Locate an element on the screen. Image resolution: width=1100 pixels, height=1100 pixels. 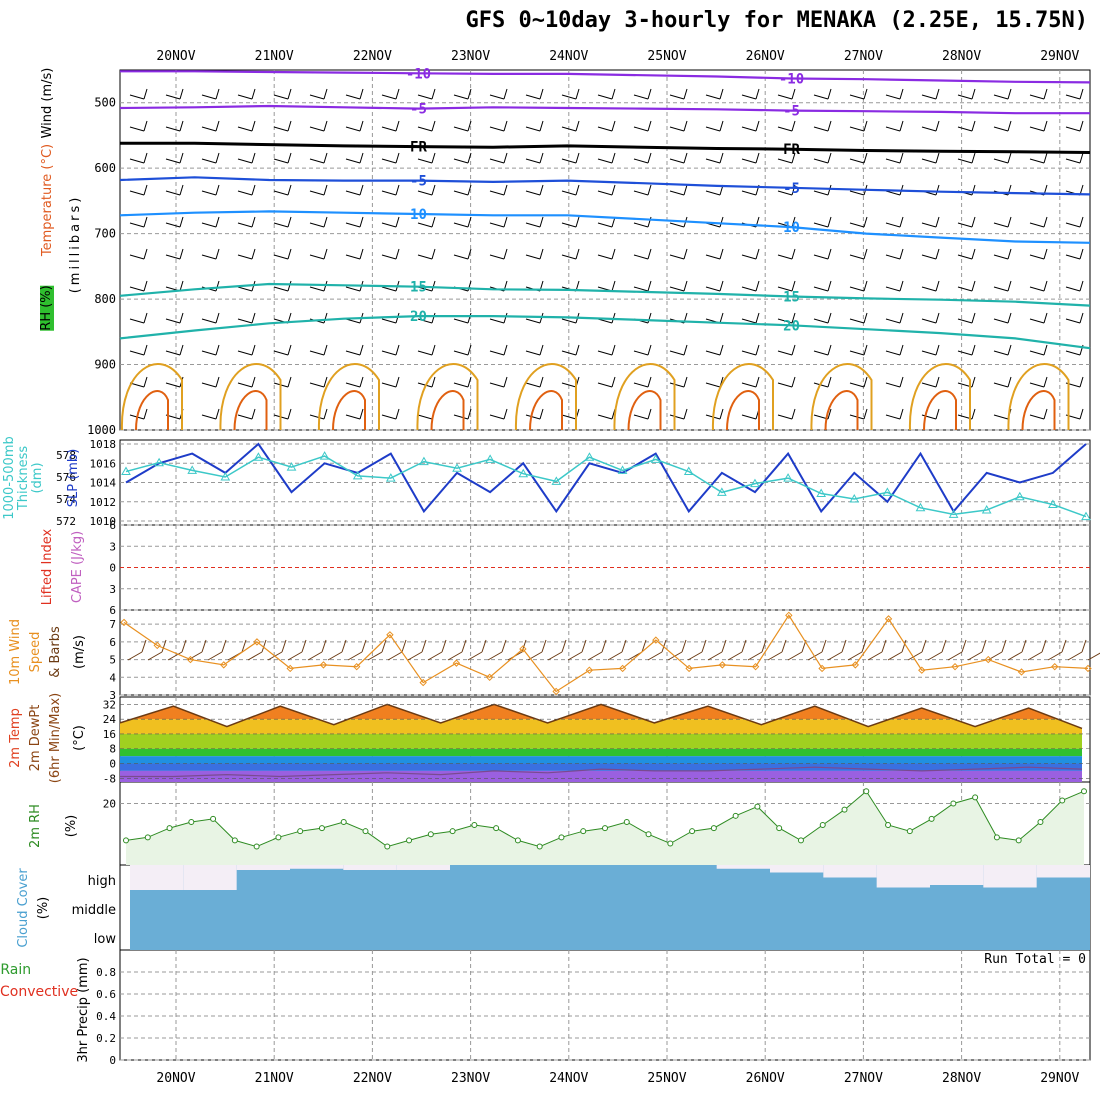
temp2m-tick-label: 0 is located at coordinates (112, 764).